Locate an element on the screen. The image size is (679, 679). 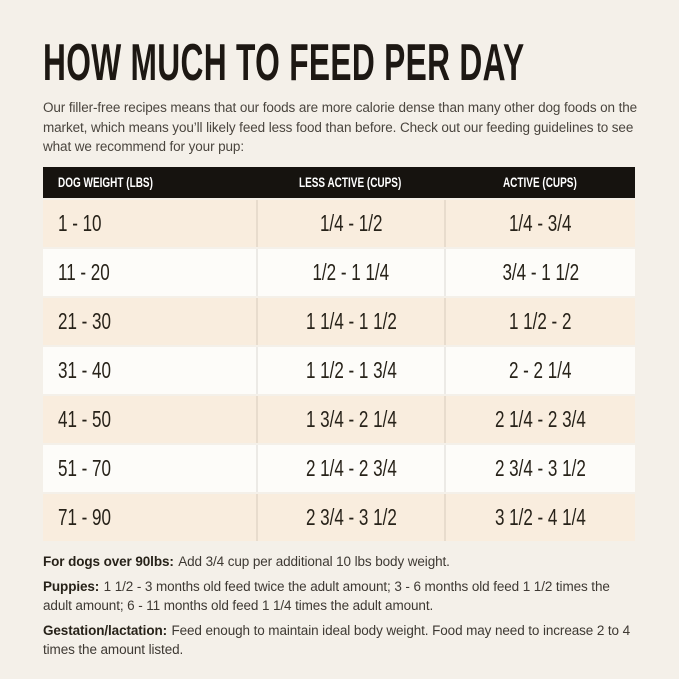
cell-dog-weight: 21 - 30 is located at coordinates (150, 321).